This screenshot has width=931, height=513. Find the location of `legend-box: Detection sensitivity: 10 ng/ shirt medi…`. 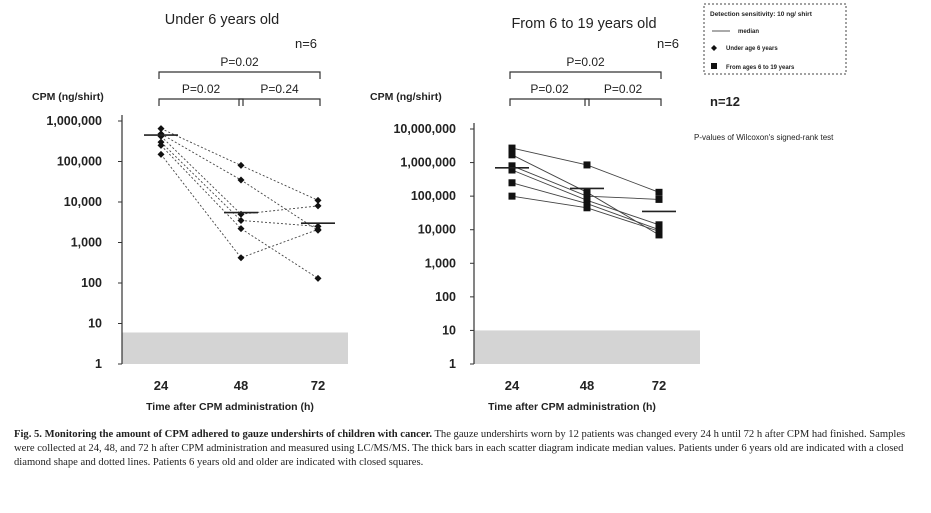

legend-box: Detection sensitivity: 10 ng/ shirt medi… is located at coordinates (775, 39).